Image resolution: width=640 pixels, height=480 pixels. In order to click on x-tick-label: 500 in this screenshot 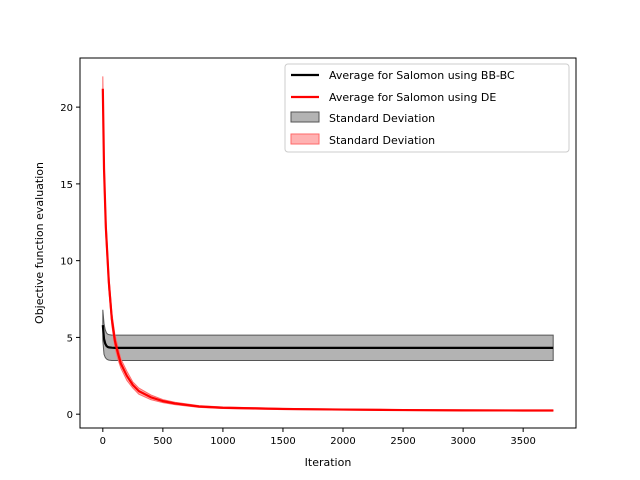, I will do `click(162, 441)`.